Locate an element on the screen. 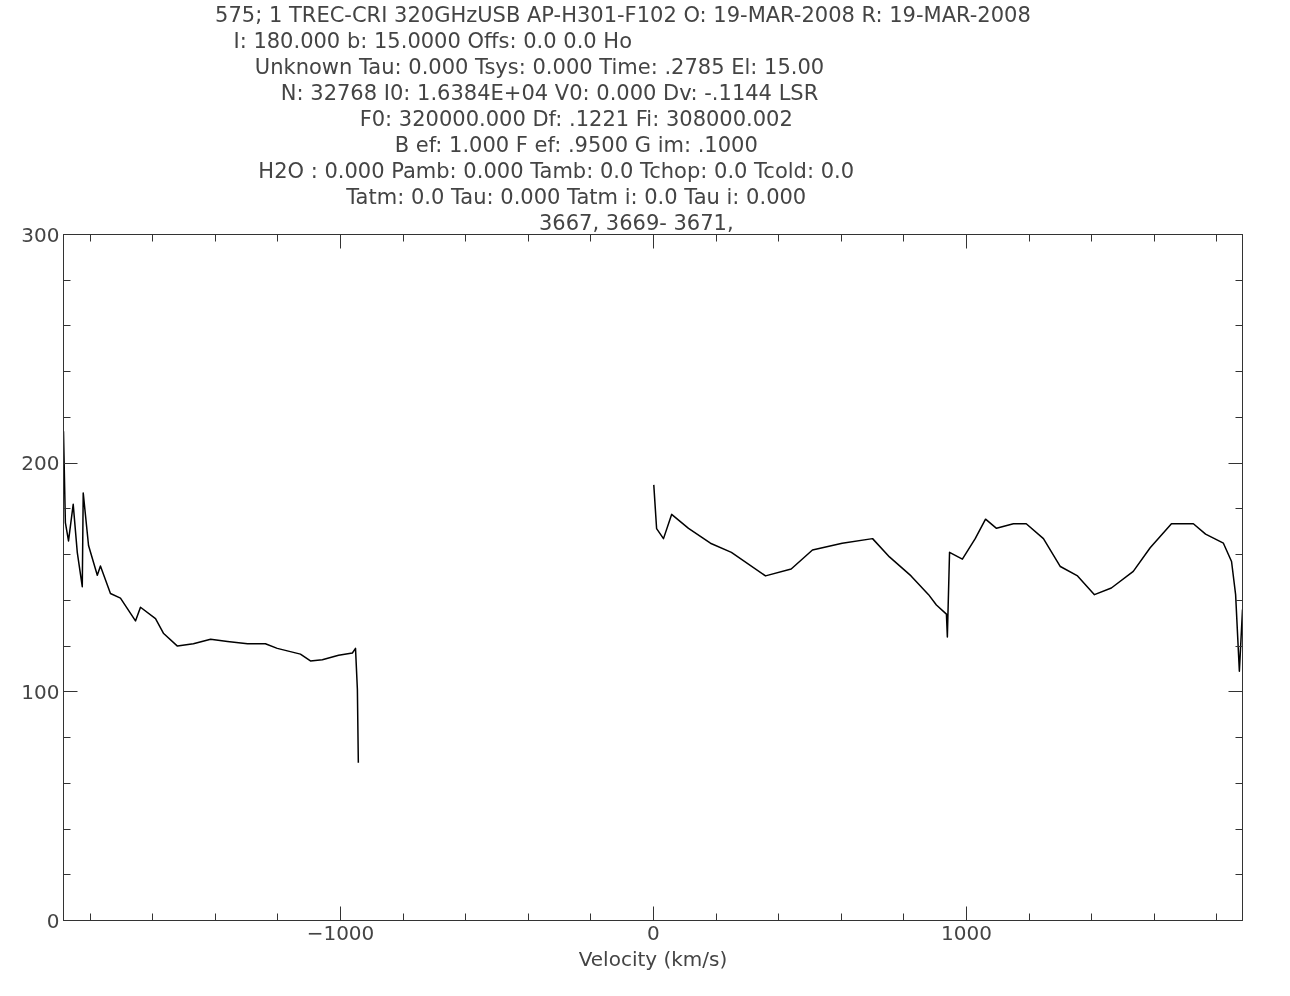 The width and height of the screenshot is (1290, 996). text: N: 32768 I0: 1.6384E+04 V0: 0.000 Dv: -.1144 LSR is located at coordinates (549, 92).